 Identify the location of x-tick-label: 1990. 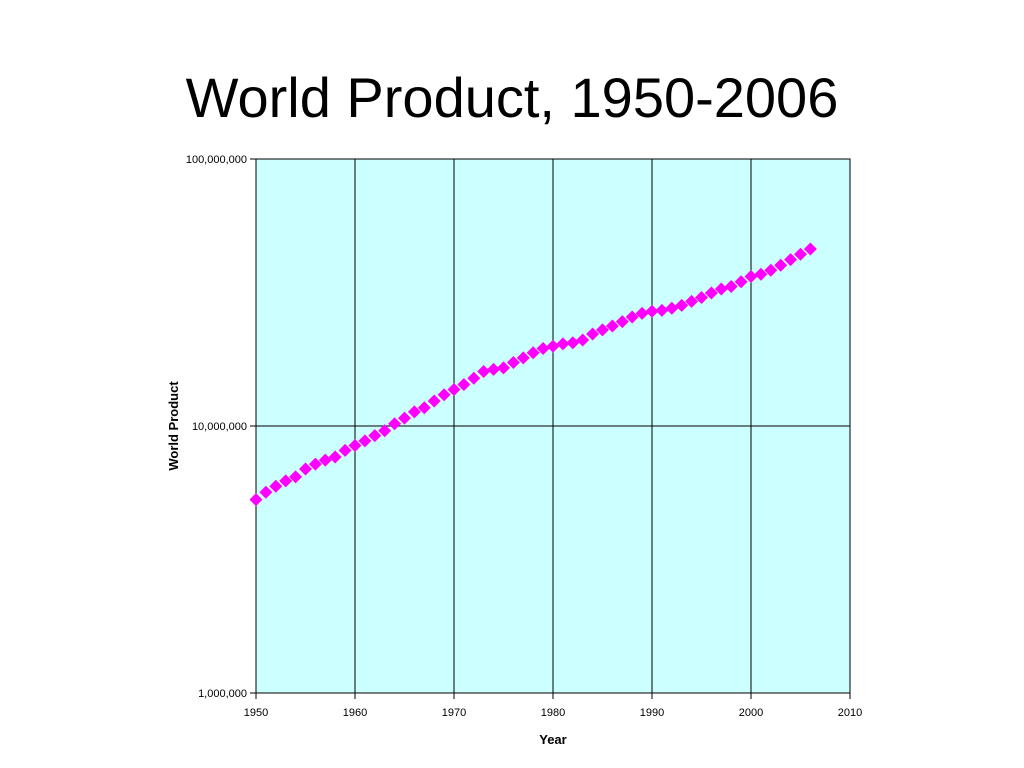
(652, 713).